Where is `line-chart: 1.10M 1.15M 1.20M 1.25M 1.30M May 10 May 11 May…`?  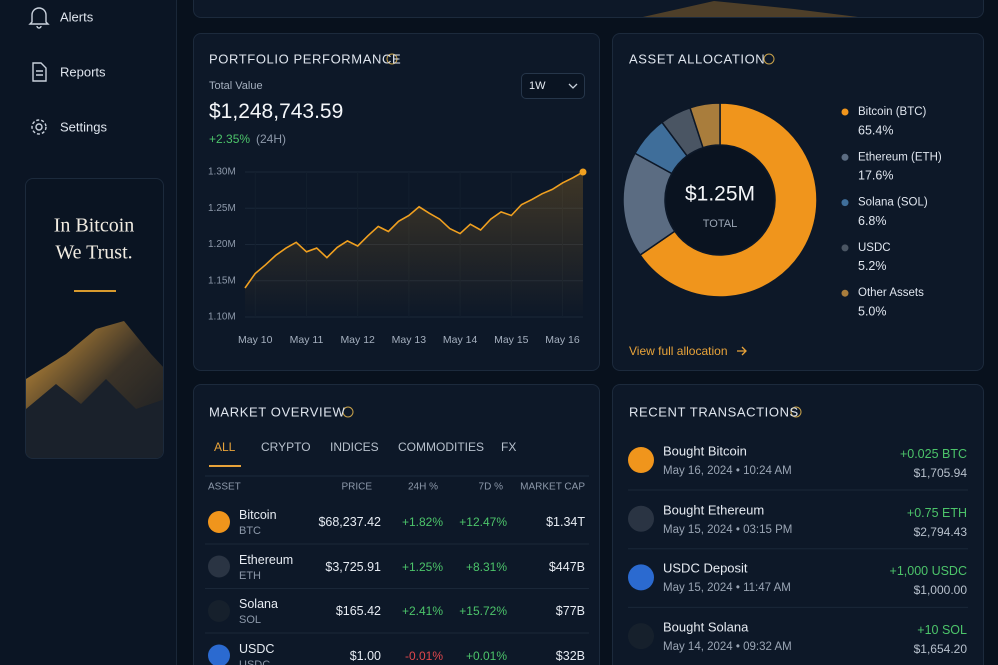 line-chart: 1.10M 1.15M 1.20M 1.25M 1.30M May 10 May 11 May… is located at coordinates (397, 256).